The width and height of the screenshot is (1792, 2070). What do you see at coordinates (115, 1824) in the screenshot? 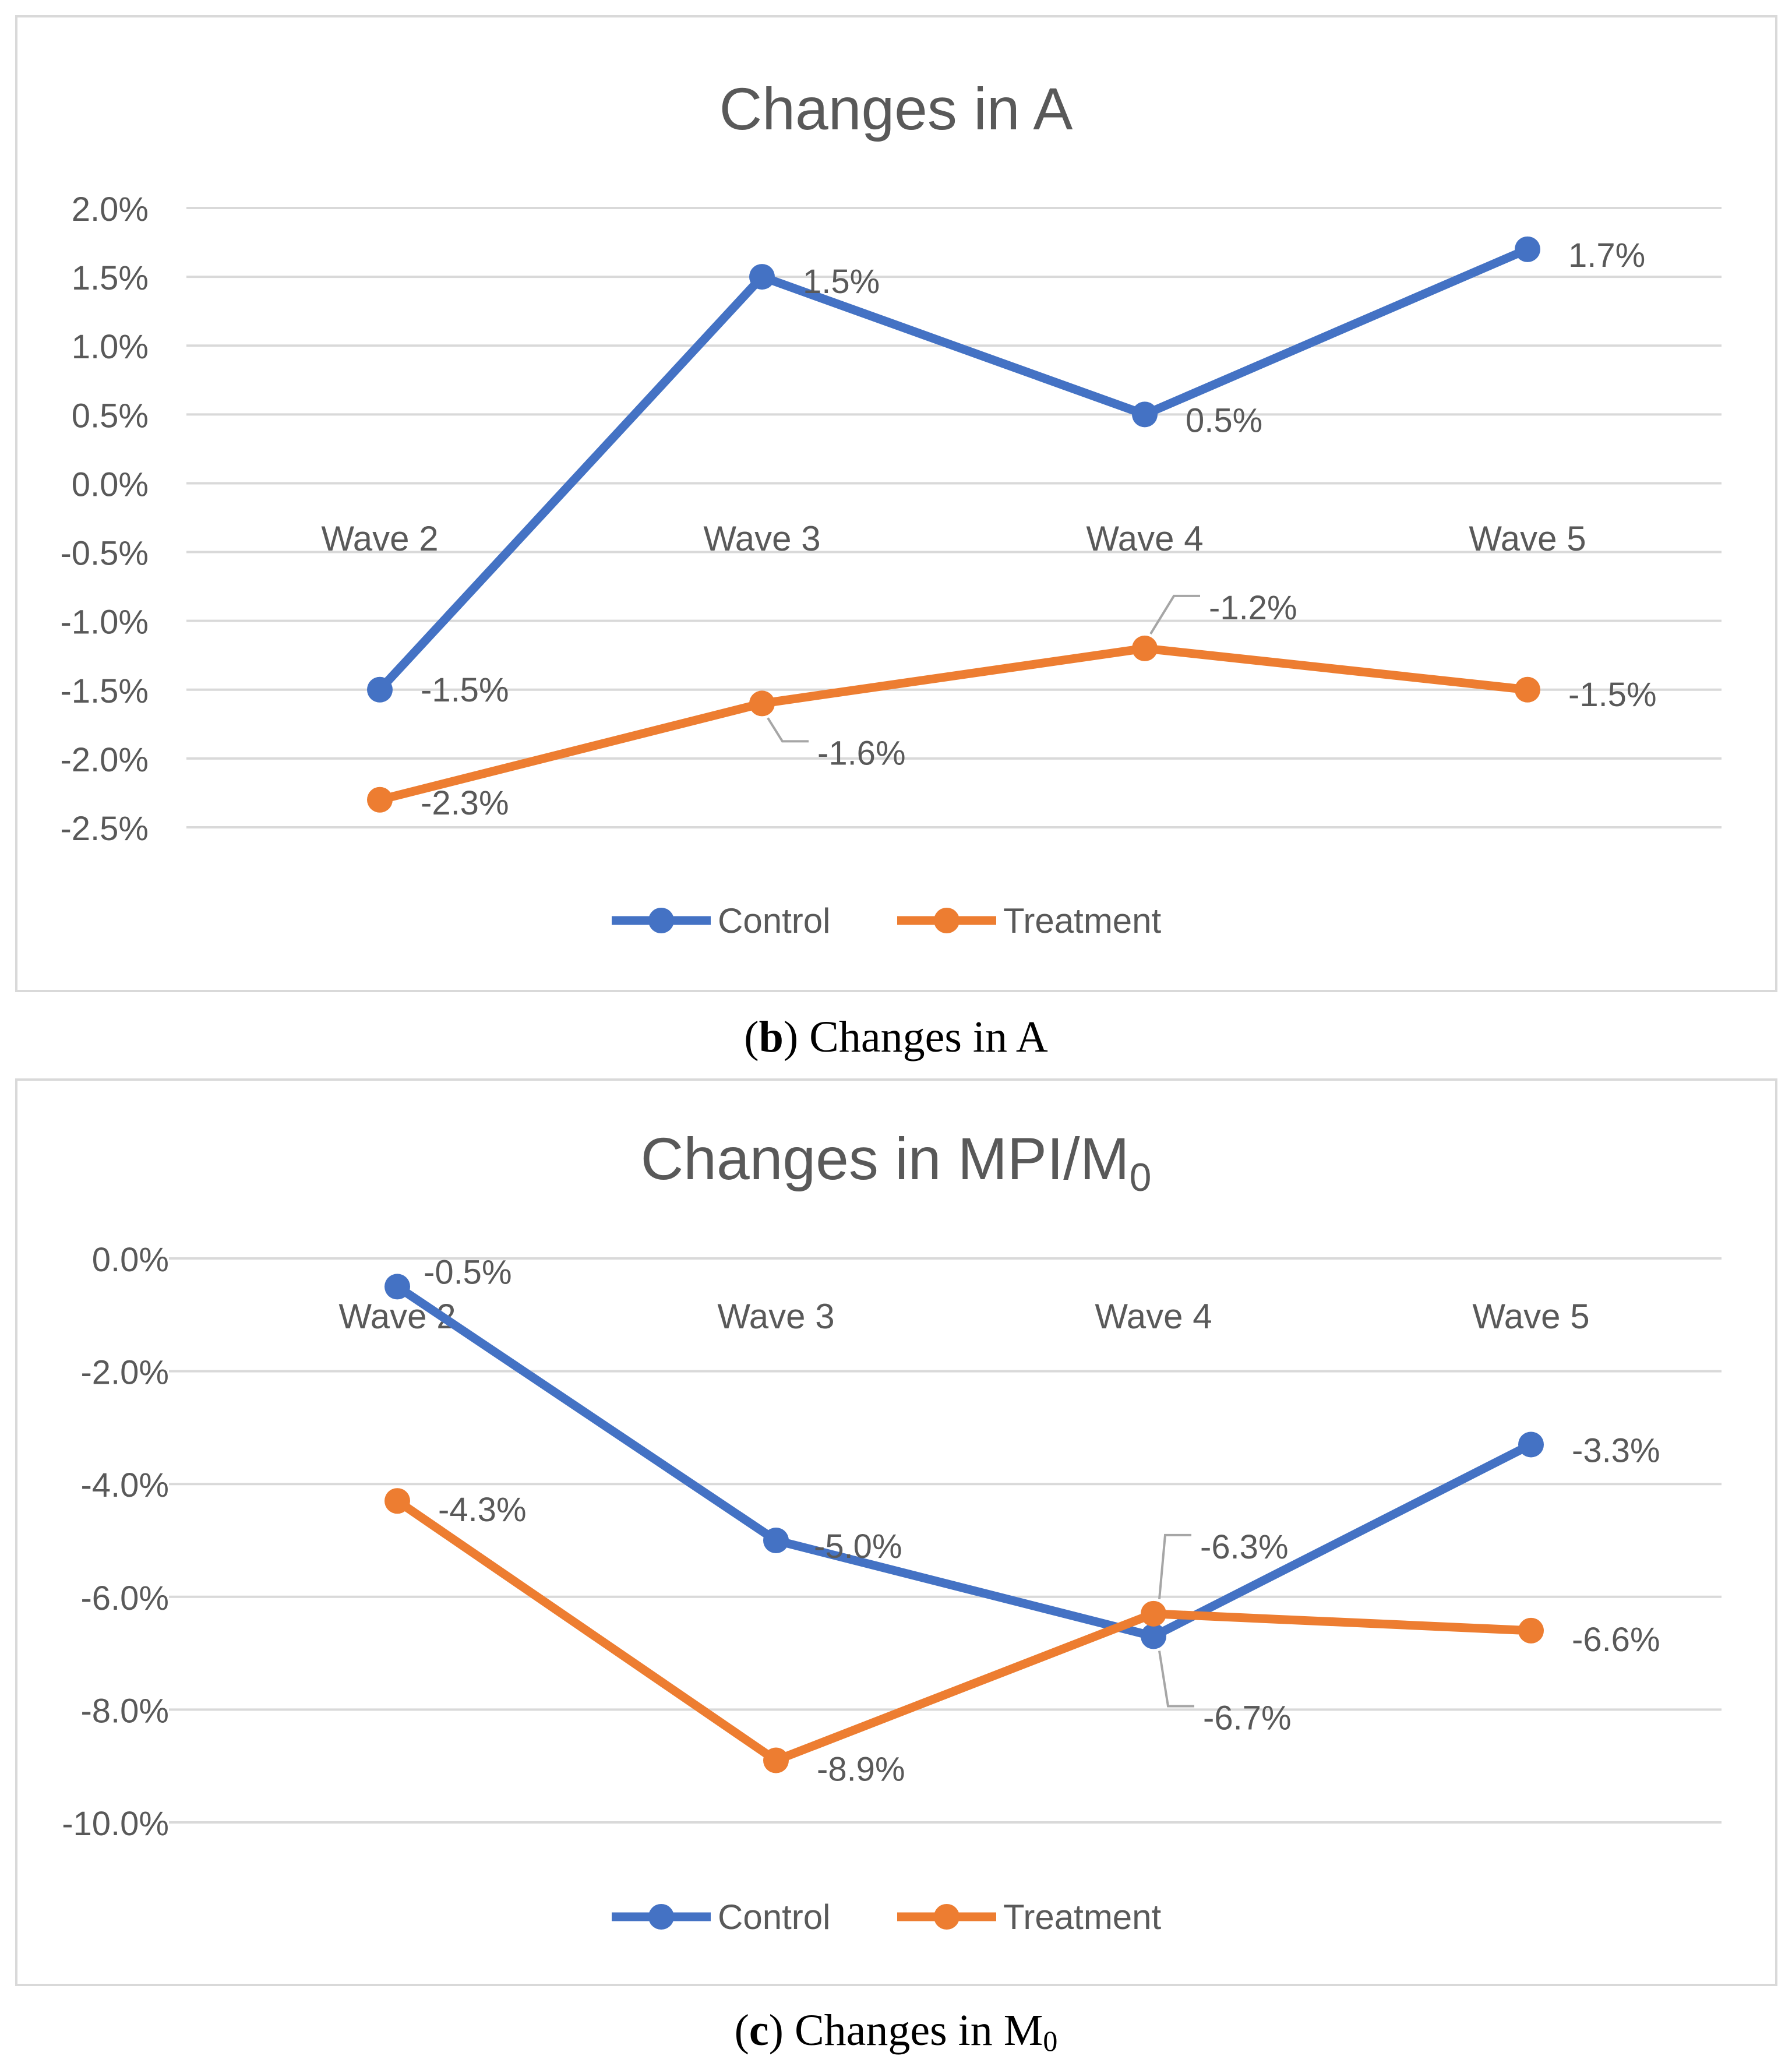
I see `y-tick-label: -10.0%` at bounding box center [115, 1824].